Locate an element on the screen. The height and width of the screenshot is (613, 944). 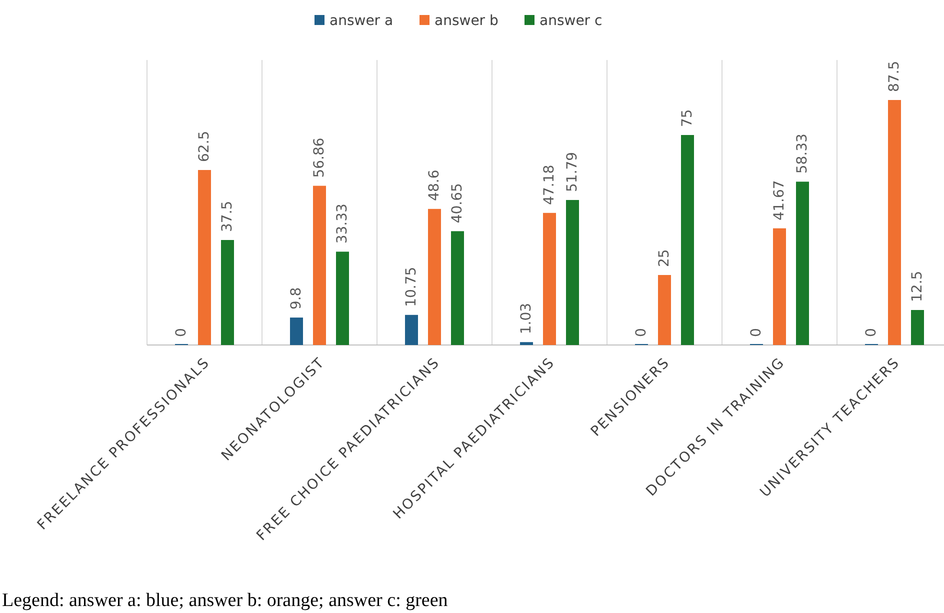
text: Legend: answer a: blue; answer b: orange; answer c: green is located at coordinates (225, 600).